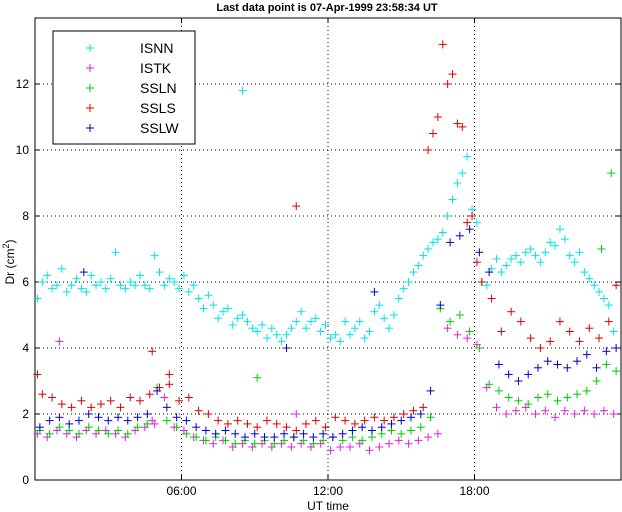 The height and width of the screenshot is (512, 622). I want to click on y-tick-label: 6, so click(25, 282).